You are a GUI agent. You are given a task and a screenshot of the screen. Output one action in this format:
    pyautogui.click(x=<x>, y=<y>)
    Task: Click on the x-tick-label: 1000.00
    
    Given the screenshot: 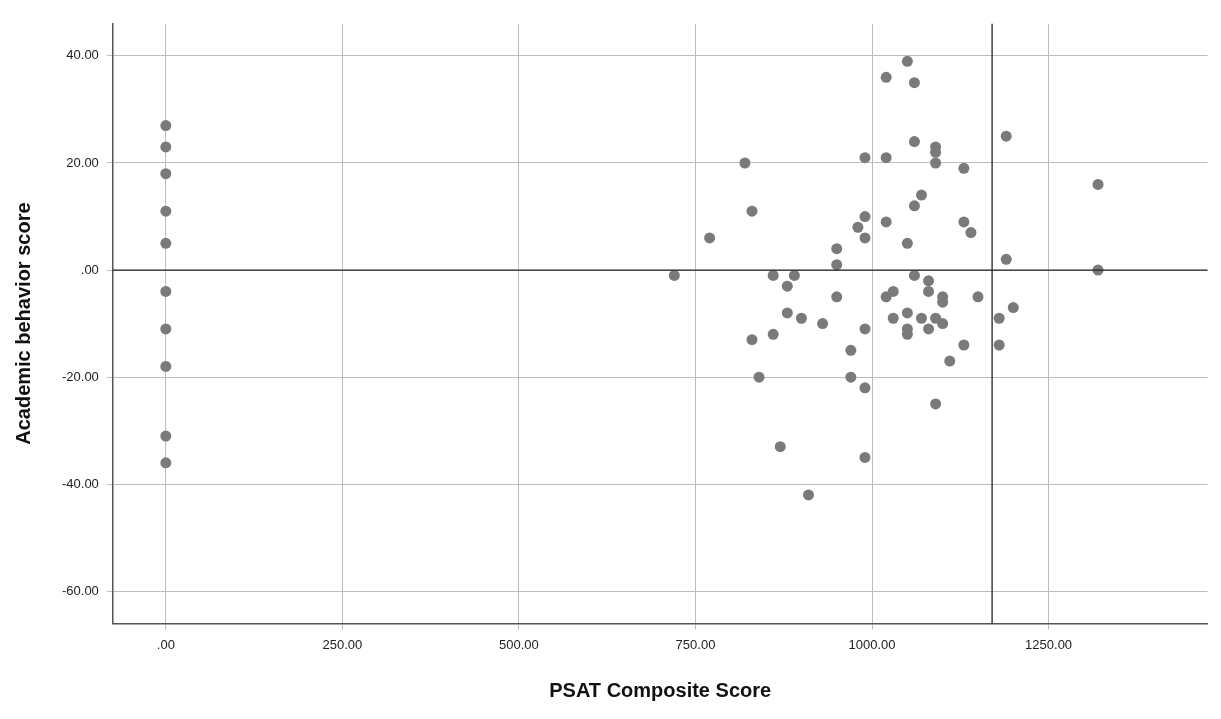 What is the action you would take?
    pyautogui.click(x=872, y=644)
    